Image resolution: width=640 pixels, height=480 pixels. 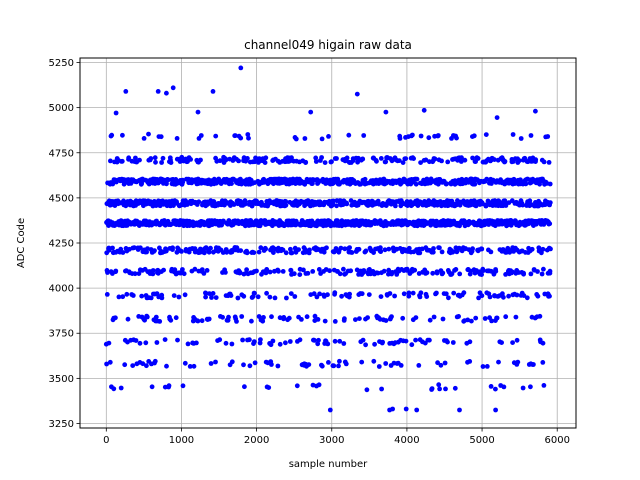 What do you see at coordinates (61, 379) in the screenshot?
I see `y-tick-label: 3500` at bounding box center [61, 379].